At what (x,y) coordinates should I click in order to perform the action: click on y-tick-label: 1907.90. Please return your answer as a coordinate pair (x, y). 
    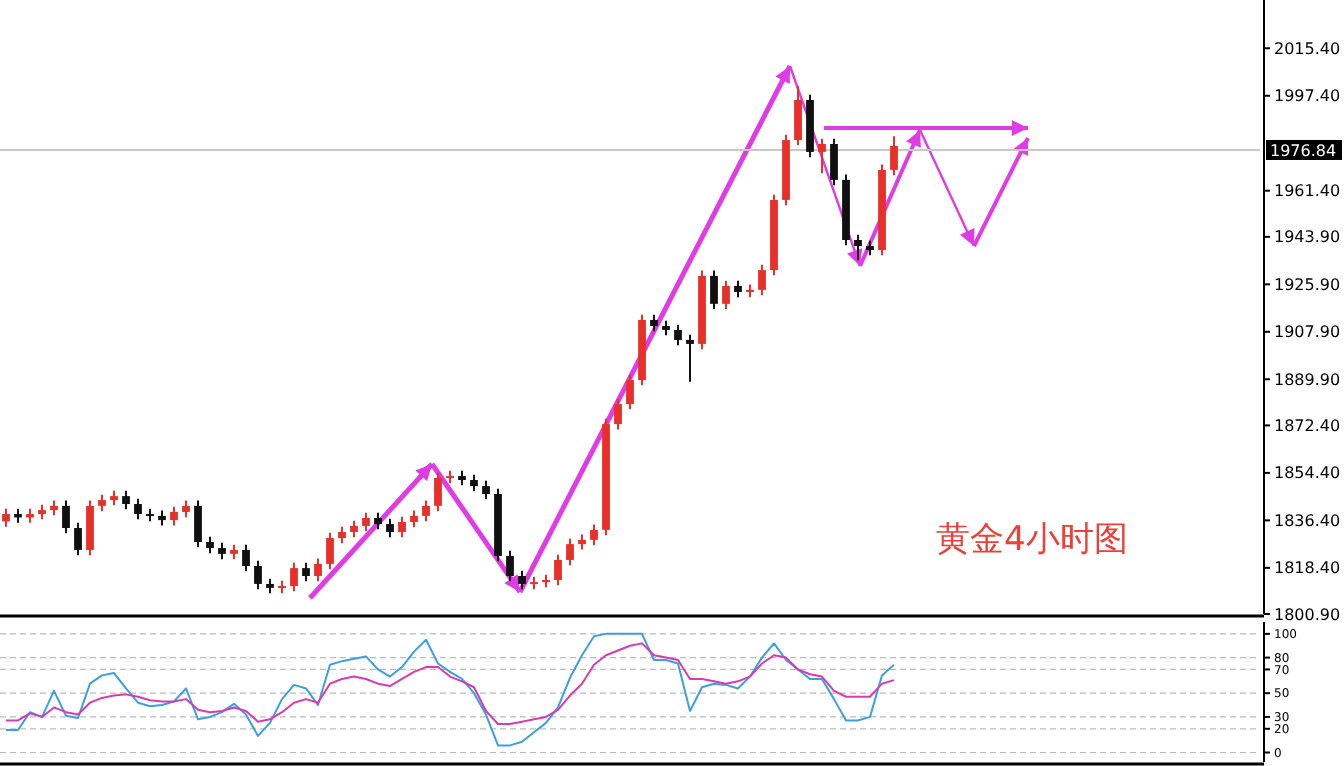
    Looking at the image, I should click on (1307, 332).